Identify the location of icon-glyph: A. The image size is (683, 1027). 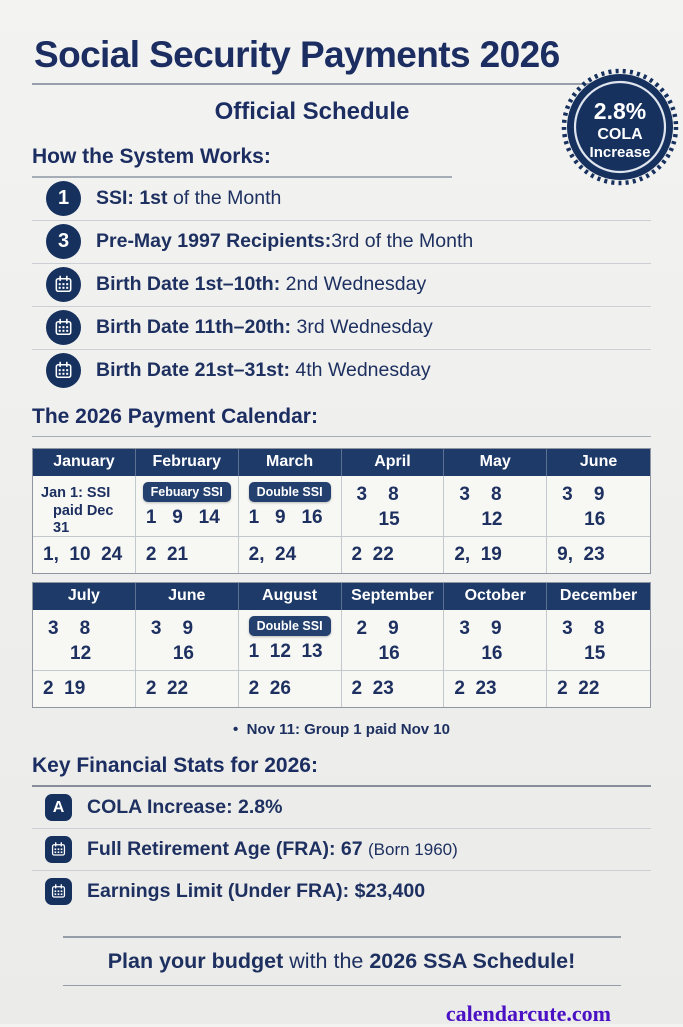
(58, 807).